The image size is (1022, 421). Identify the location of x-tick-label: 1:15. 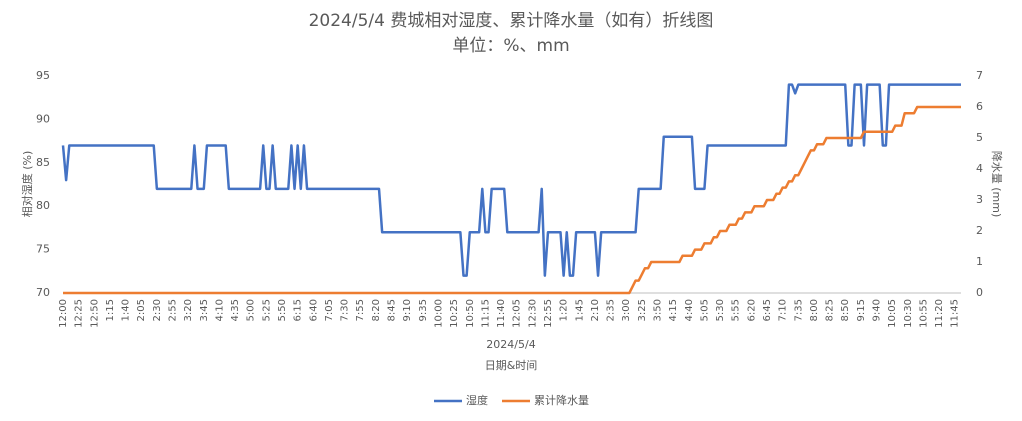
(110, 310).